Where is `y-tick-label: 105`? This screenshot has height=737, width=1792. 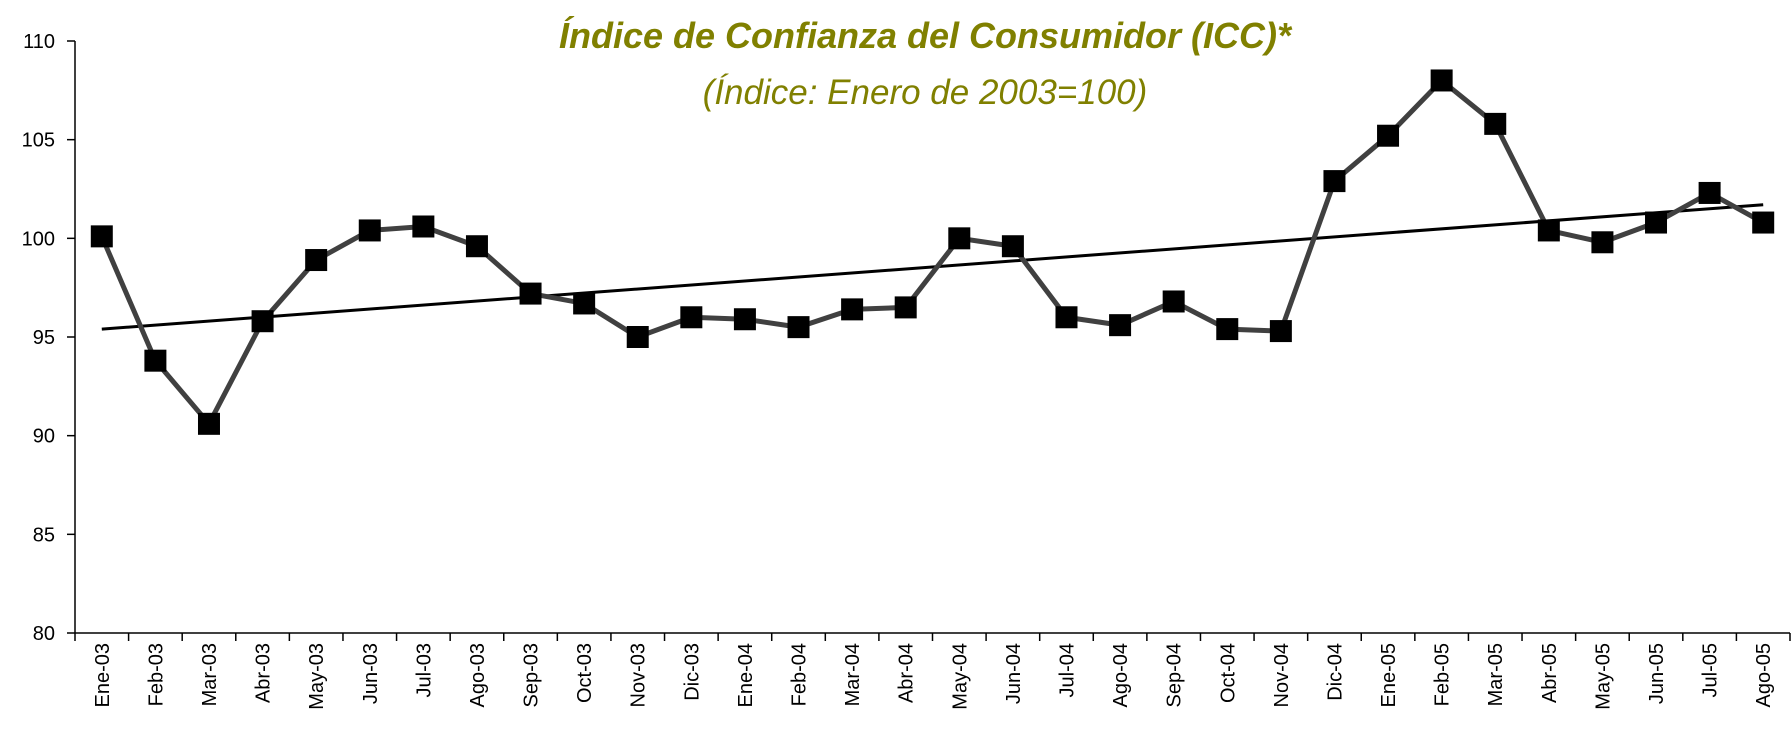 y-tick-label: 105 is located at coordinates (38, 141).